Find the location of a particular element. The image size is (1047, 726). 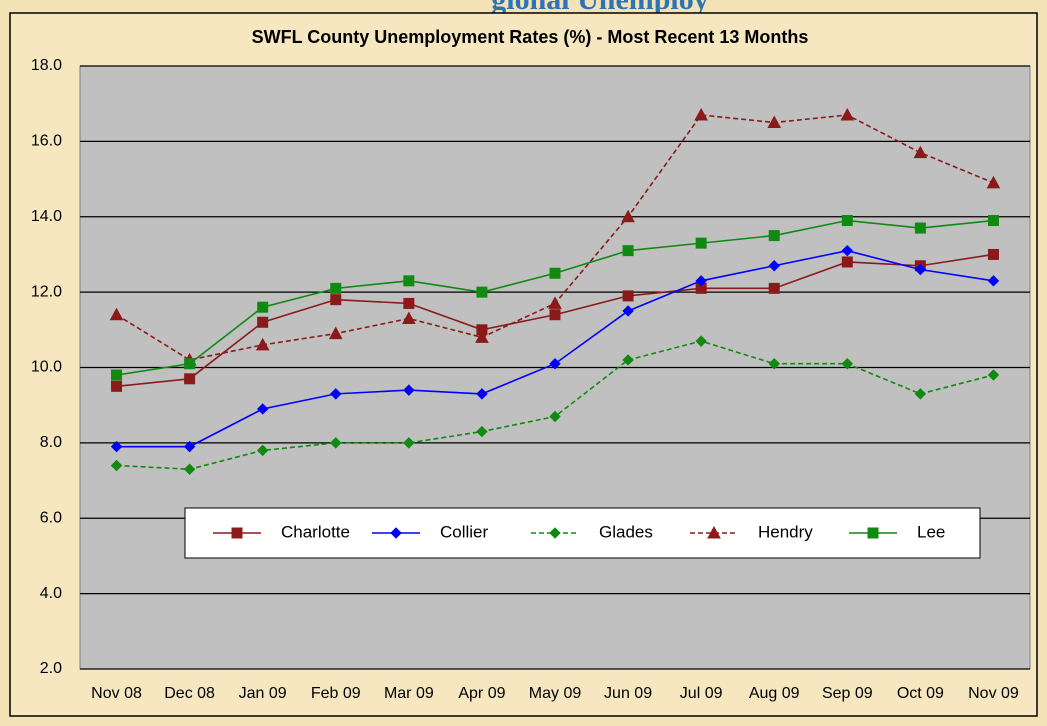

x-tick-label: Jun 09 is located at coordinates (628, 693).